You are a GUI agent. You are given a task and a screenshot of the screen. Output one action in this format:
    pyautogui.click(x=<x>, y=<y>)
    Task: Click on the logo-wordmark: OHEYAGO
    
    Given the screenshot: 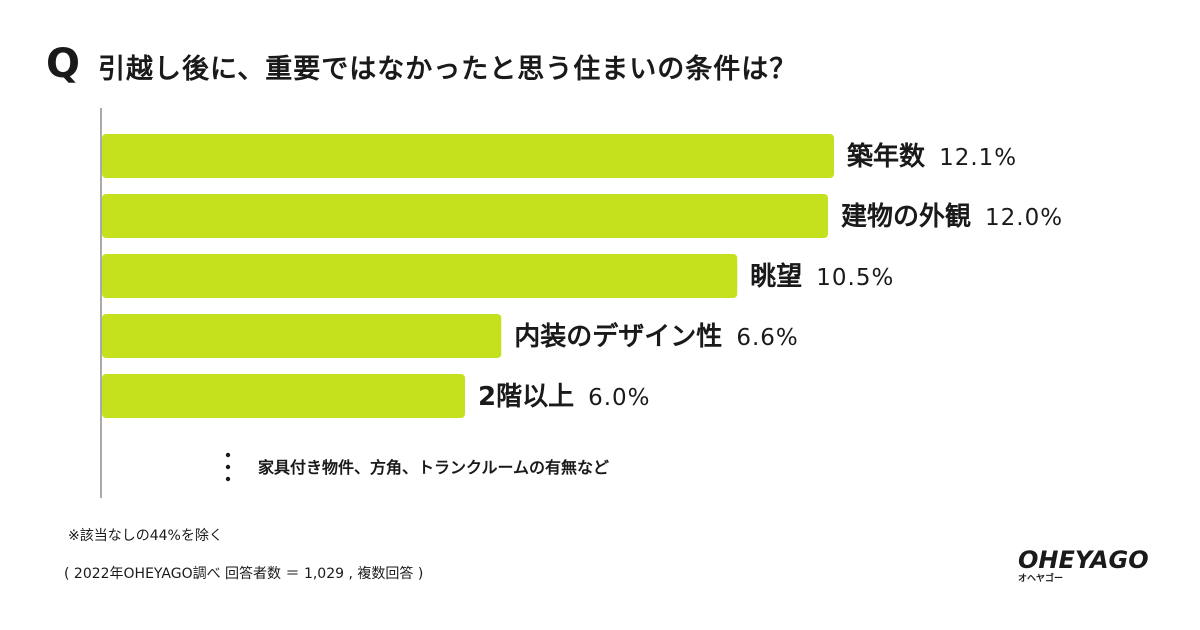 What is the action you would take?
    pyautogui.click(x=1083, y=560)
    